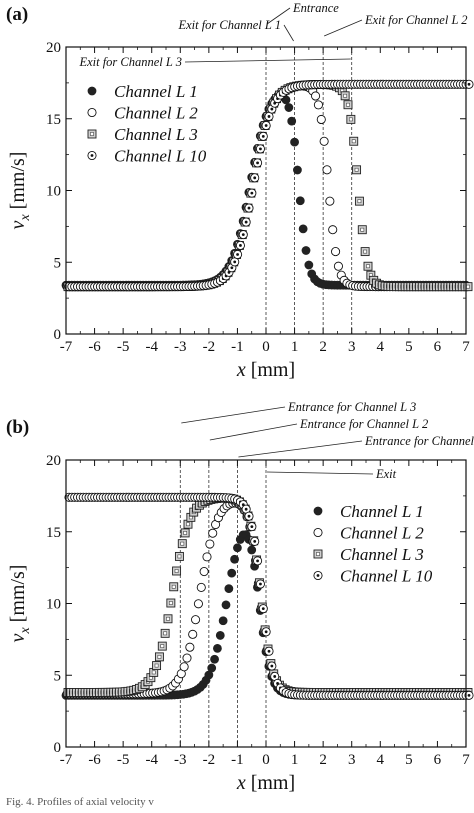 The height and width of the screenshot is (813, 474). What do you see at coordinates (156, 134) in the screenshot?
I see `legend-label: Channel L 3` at bounding box center [156, 134].